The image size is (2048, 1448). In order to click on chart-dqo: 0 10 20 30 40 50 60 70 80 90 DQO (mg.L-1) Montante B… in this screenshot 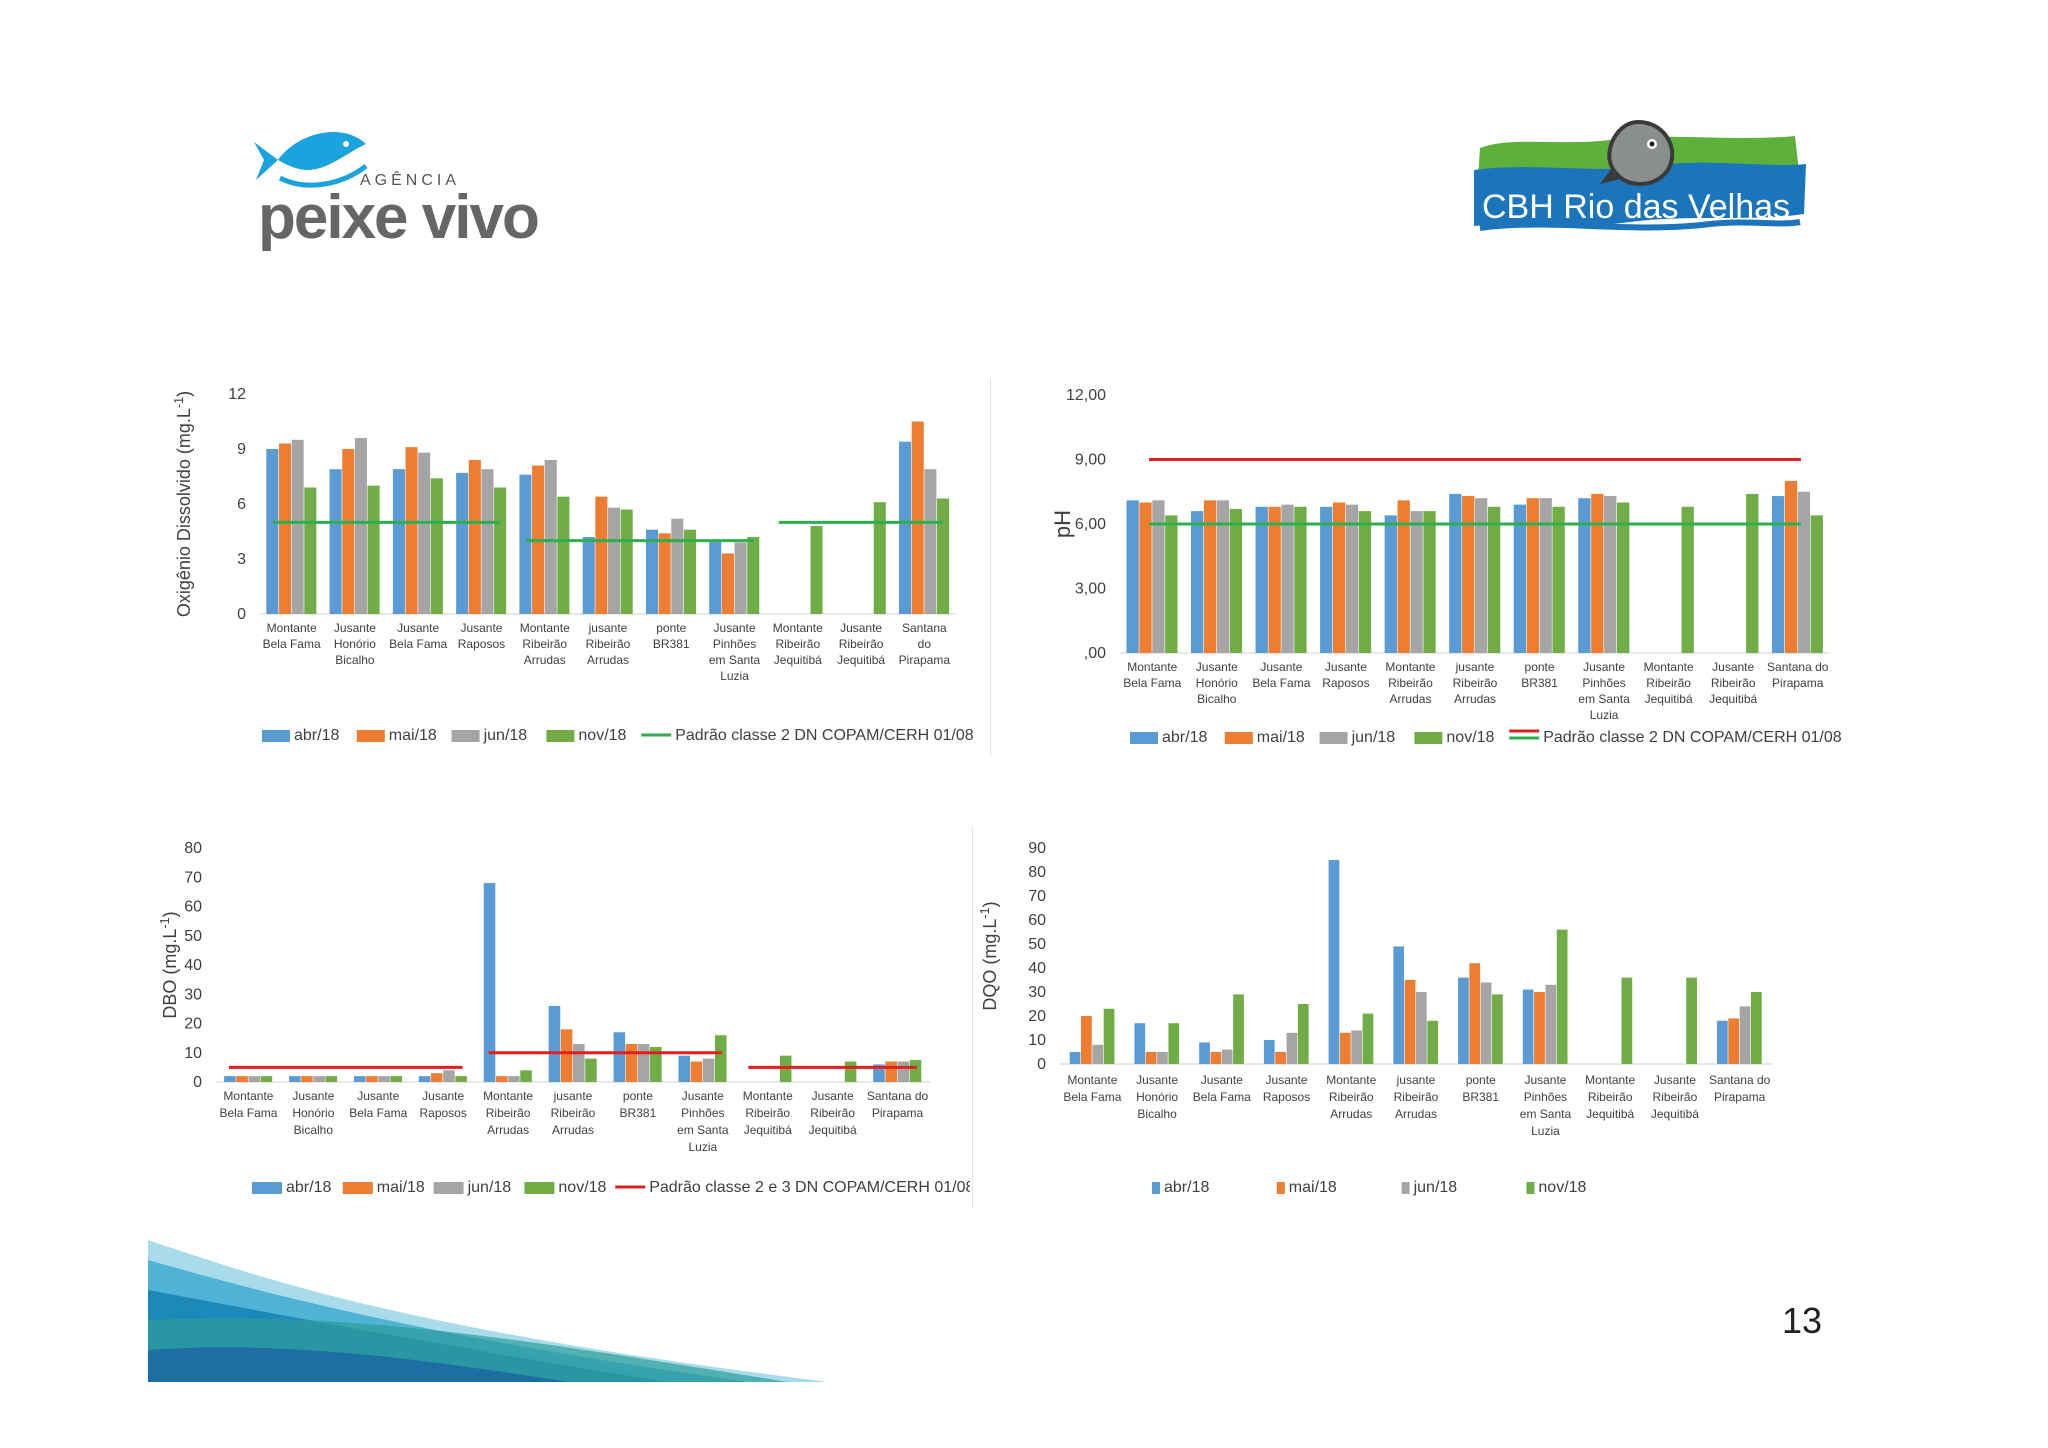, I will do `click(1395, 1020)`.